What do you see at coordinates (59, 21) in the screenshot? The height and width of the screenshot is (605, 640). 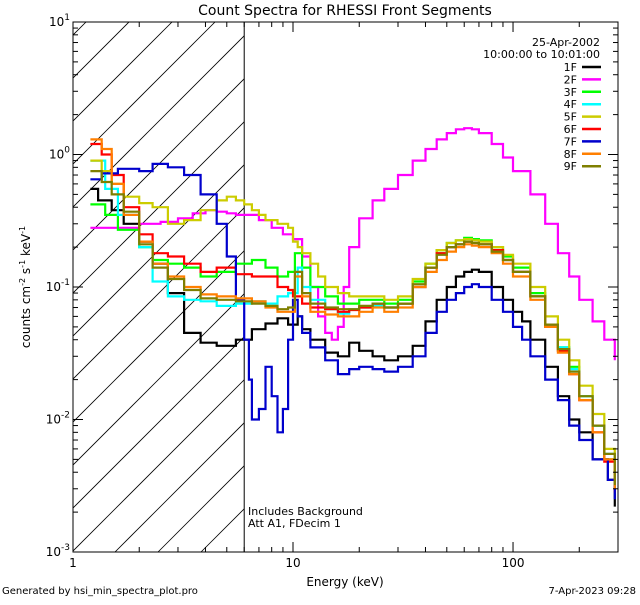 I see `y-tick-label: 10¹` at bounding box center [59, 21].